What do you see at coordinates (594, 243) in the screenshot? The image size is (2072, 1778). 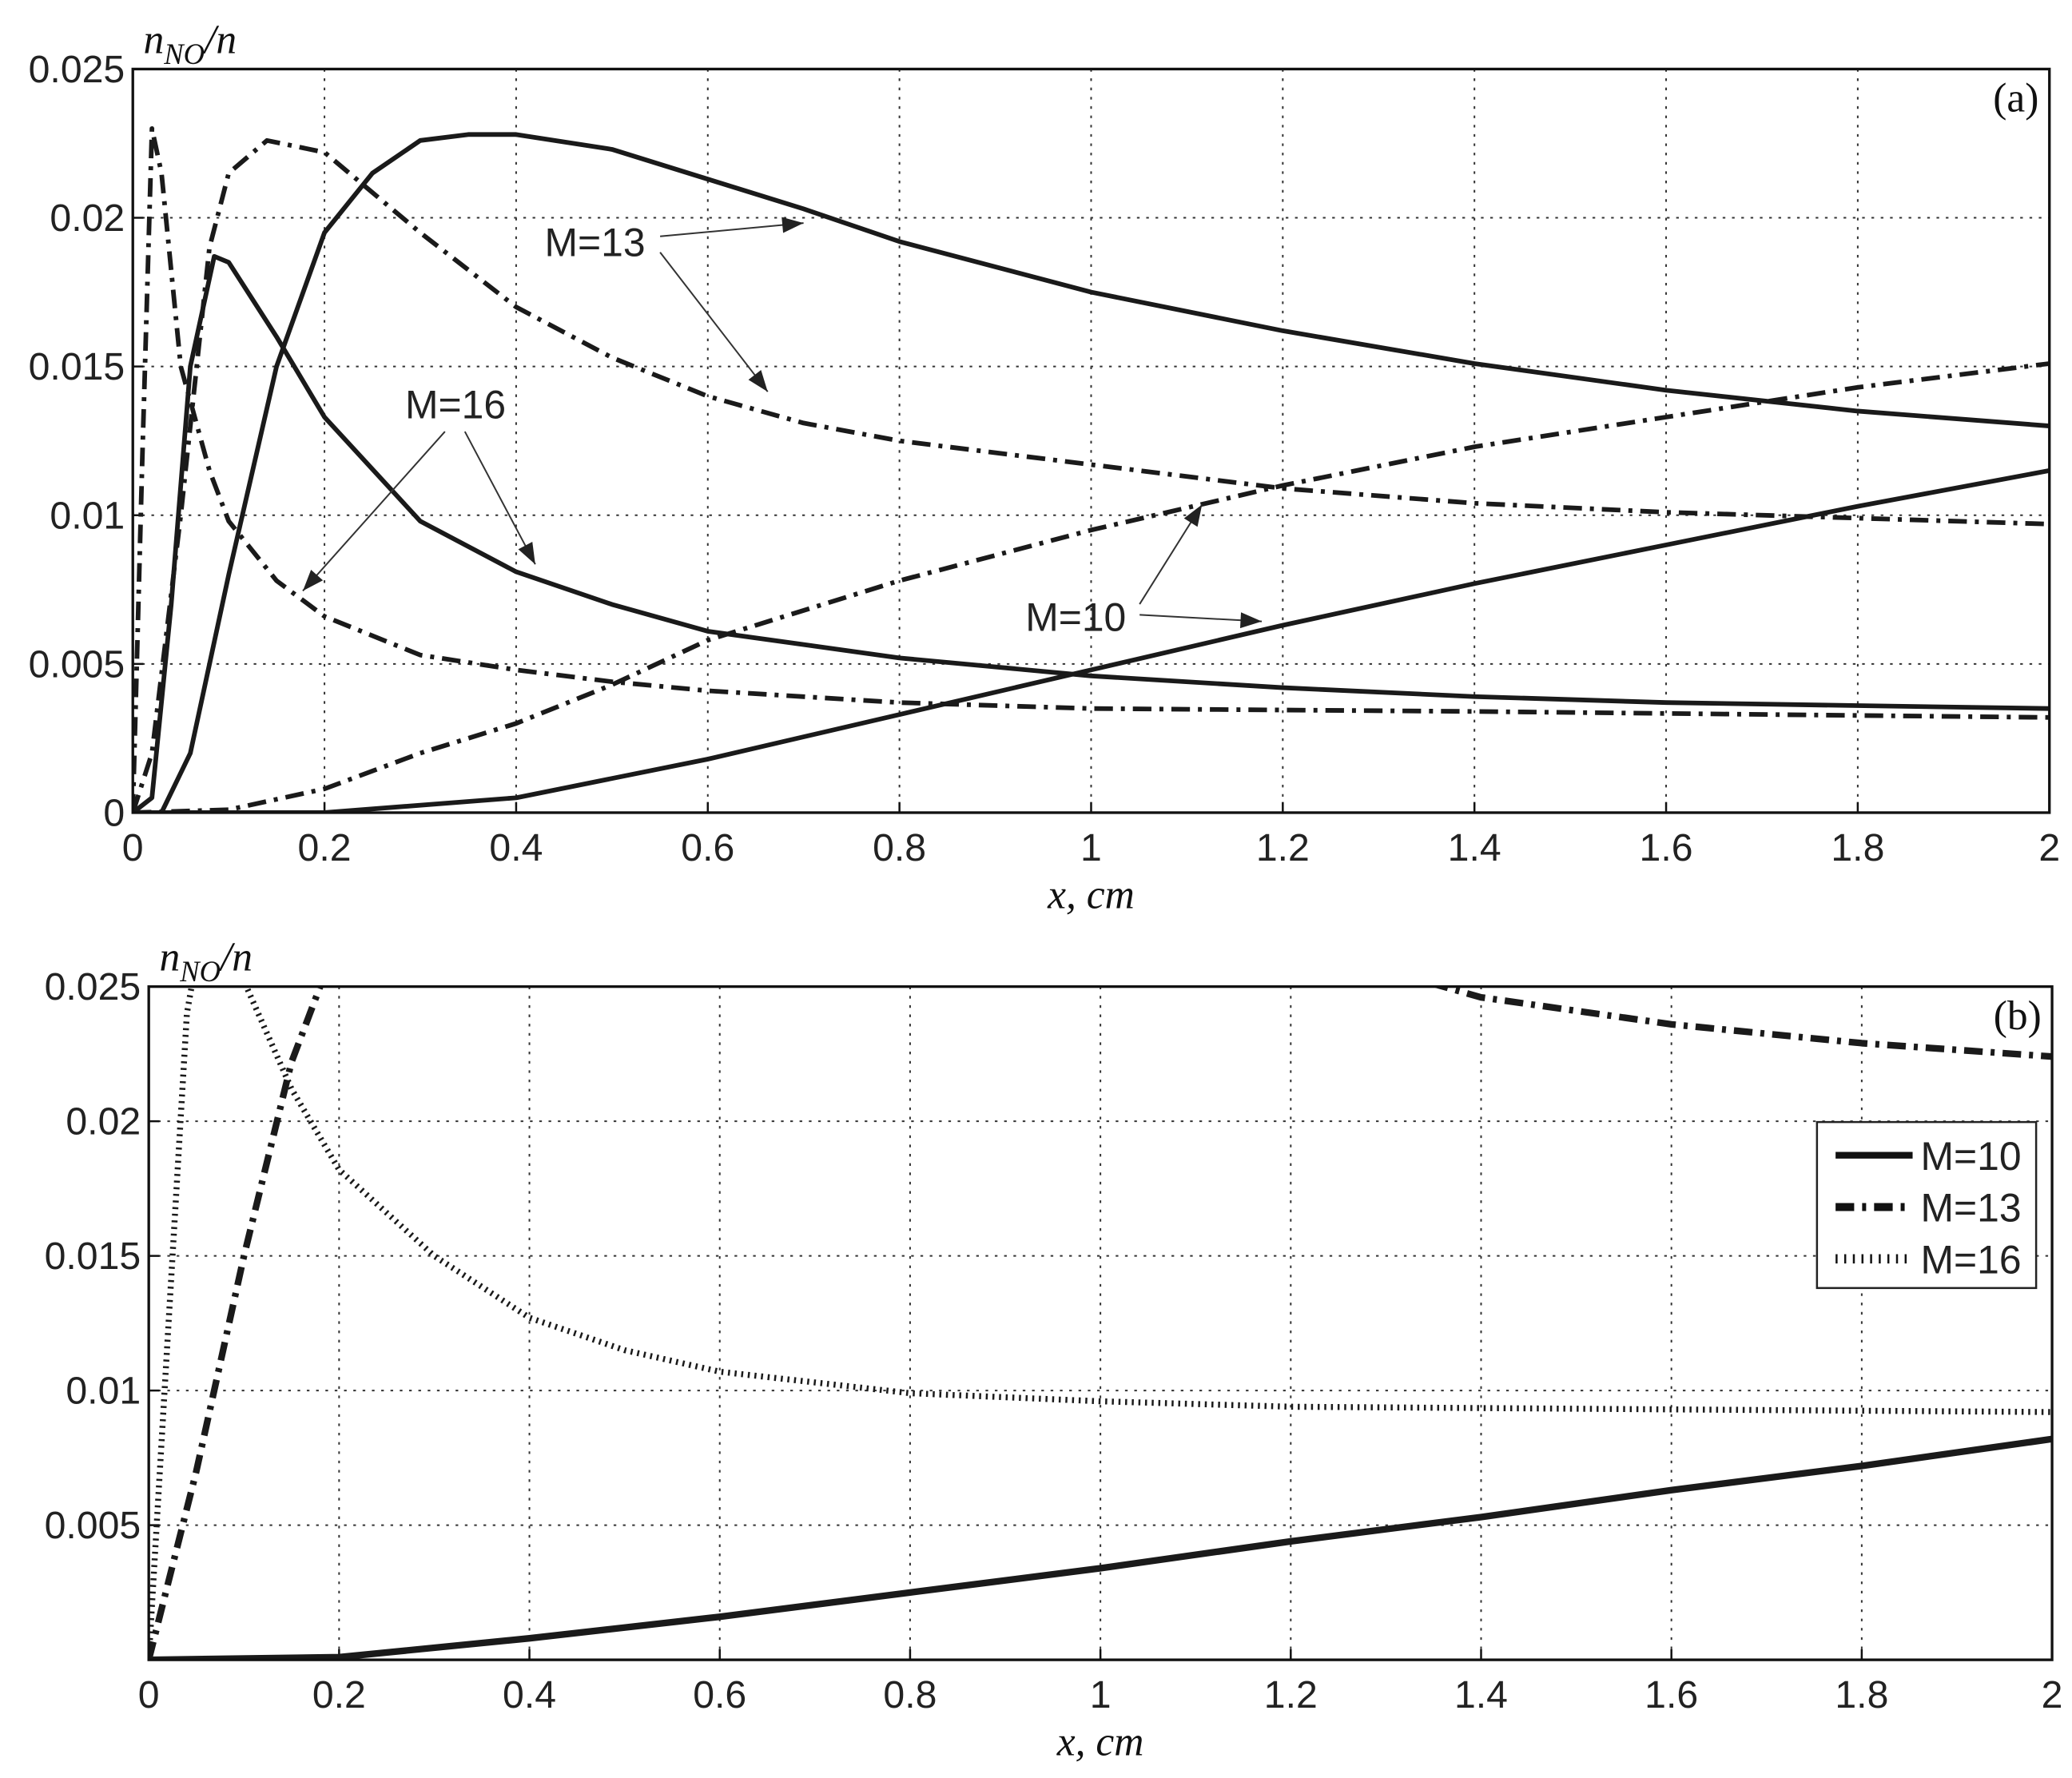 I see `annotation-label: M=13` at bounding box center [594, 243].